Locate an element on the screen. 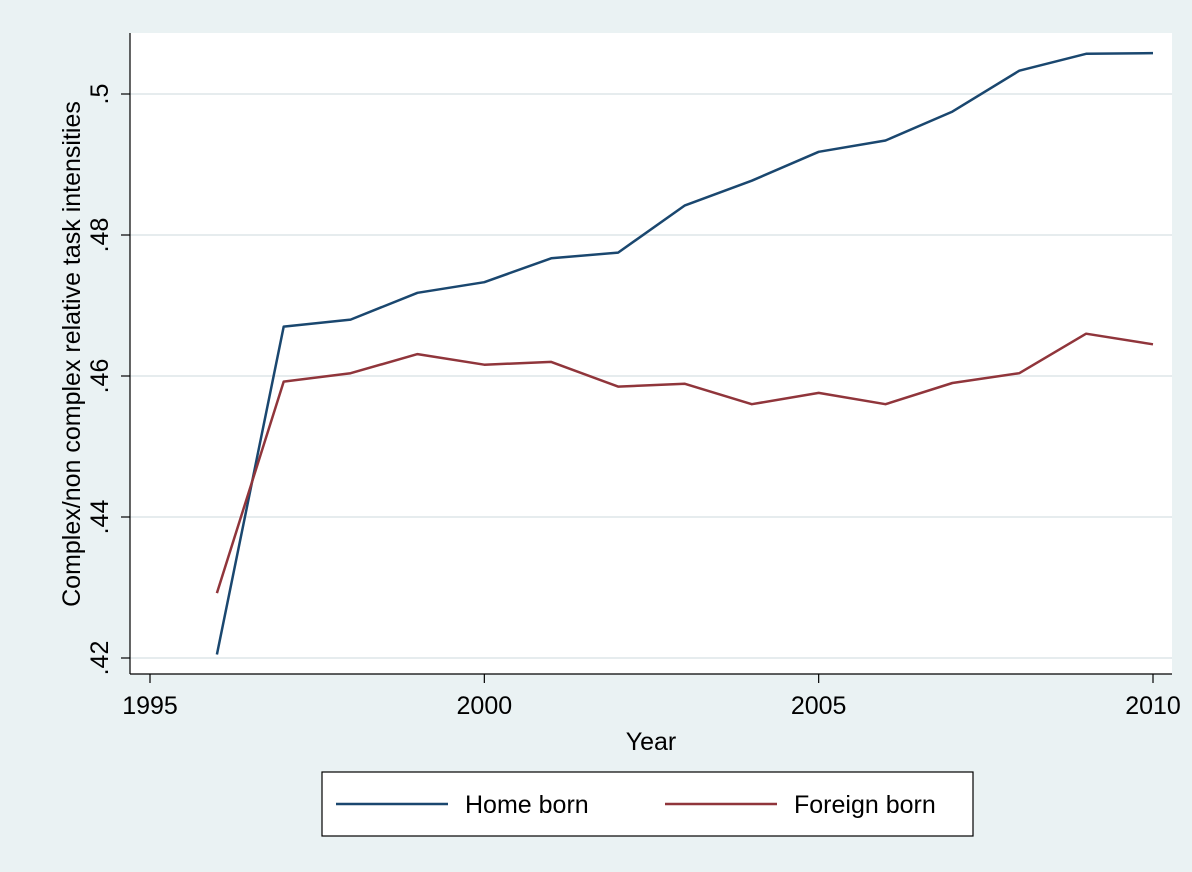 Image resolution: width=1192 pixels, height=872 pixels. y-tick-label: .46 is located at coordinates (100, 376).